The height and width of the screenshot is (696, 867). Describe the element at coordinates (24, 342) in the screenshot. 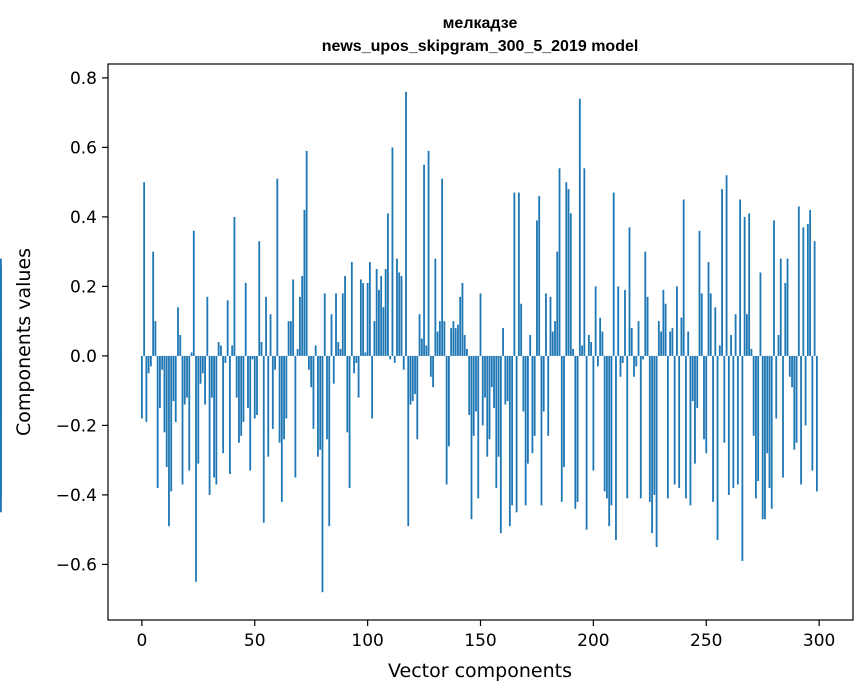

I see `y-axis-label: Components values` at that location.